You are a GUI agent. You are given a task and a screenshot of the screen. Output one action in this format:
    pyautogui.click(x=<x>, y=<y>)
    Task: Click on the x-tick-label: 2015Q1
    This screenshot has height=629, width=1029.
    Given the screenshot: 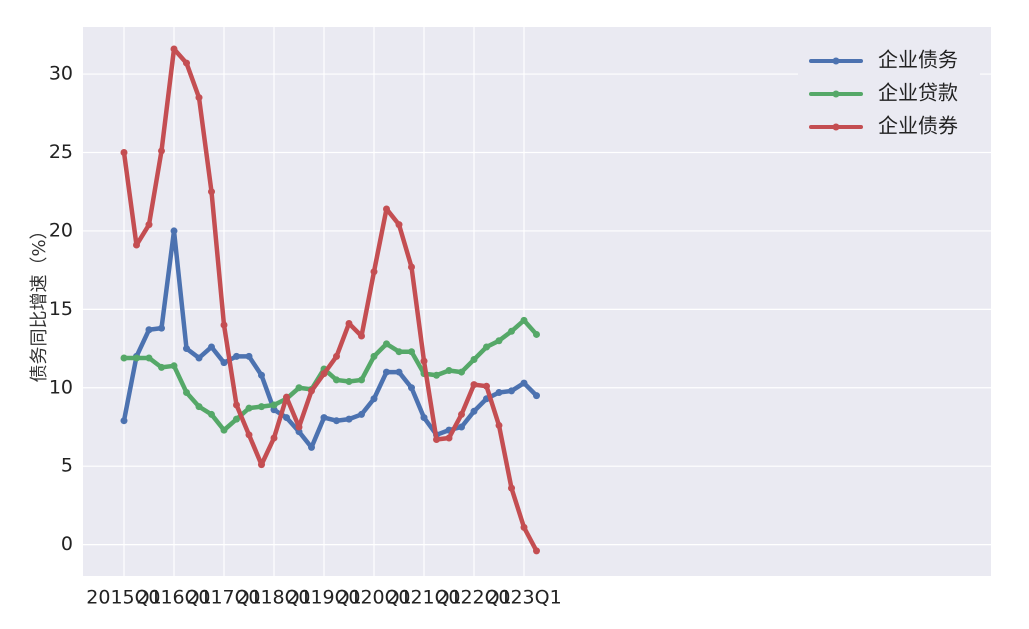 What is the action you would take?
    pyautogui.click(x=123, y=598)
    